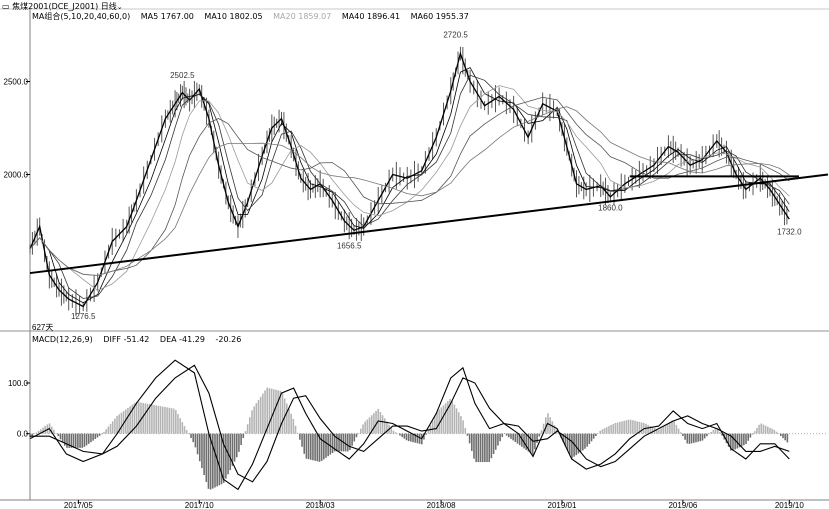 The width and height of the screenshot is (829, 509). Describe the element at coordinates (42, 327) in the screenshot. I see `bar-count-label: 627天` at that location.